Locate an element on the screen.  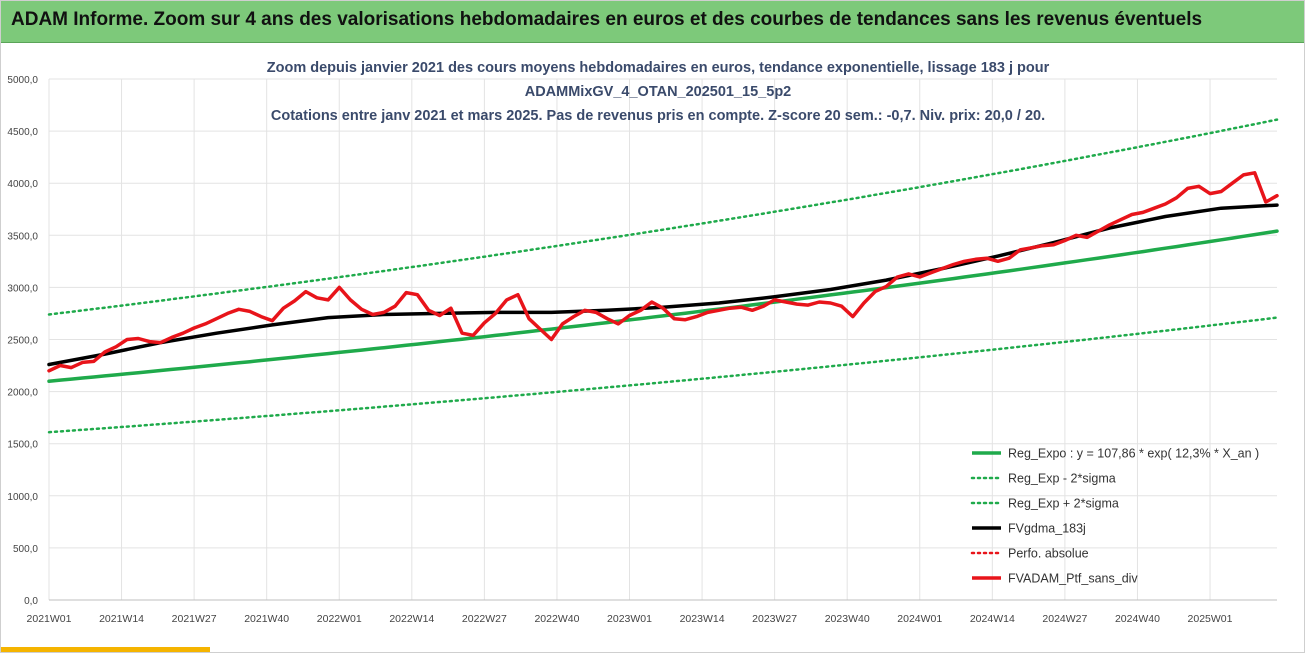
x-tick-label: 2023W01 is located at coordinates (629, 619).